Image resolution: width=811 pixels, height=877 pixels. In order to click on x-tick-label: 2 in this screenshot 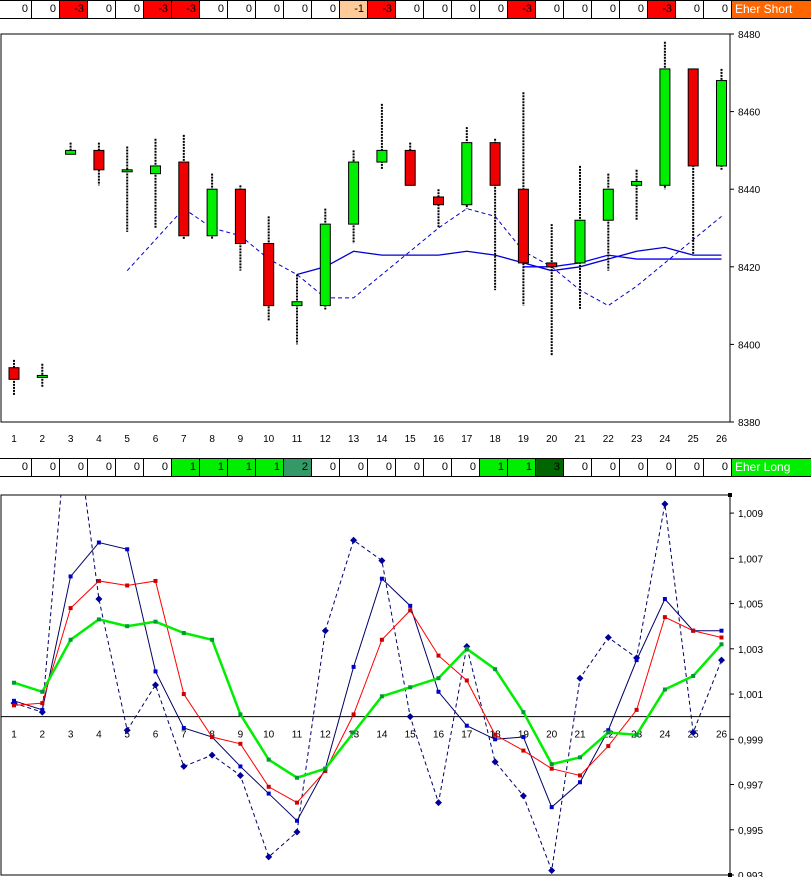, I will do `click(43, 735)`.